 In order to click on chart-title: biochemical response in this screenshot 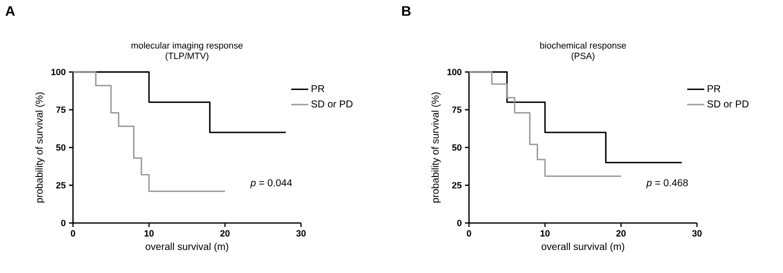, I will do `click(583, 46)`.